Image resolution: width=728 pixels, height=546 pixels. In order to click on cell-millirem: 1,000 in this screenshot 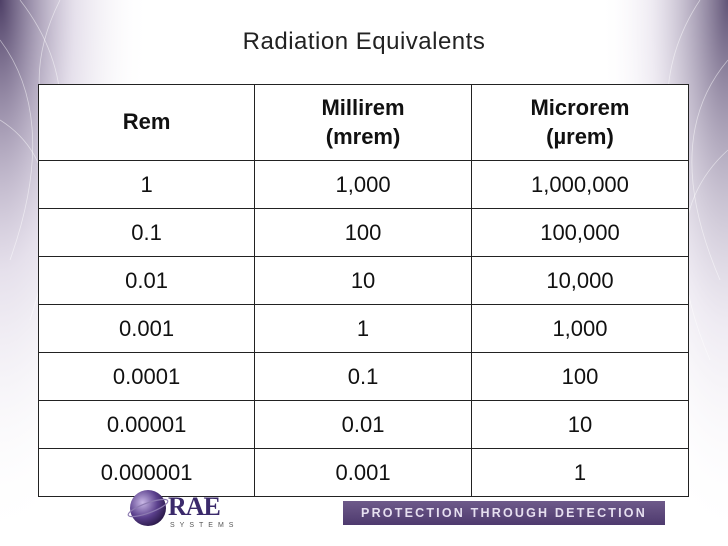, I will do `click(363, 184)`.